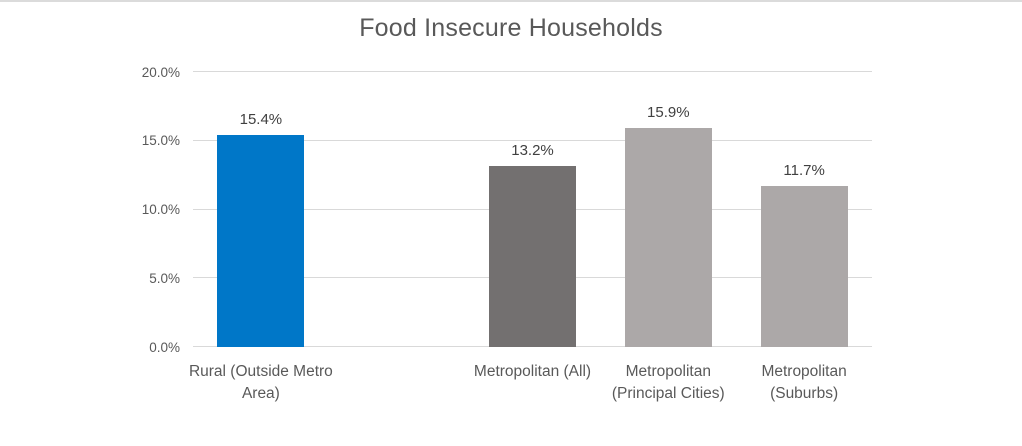  I want to click on x-axis-category-label: Rural (Outside Metro Area), so click(260, 383).